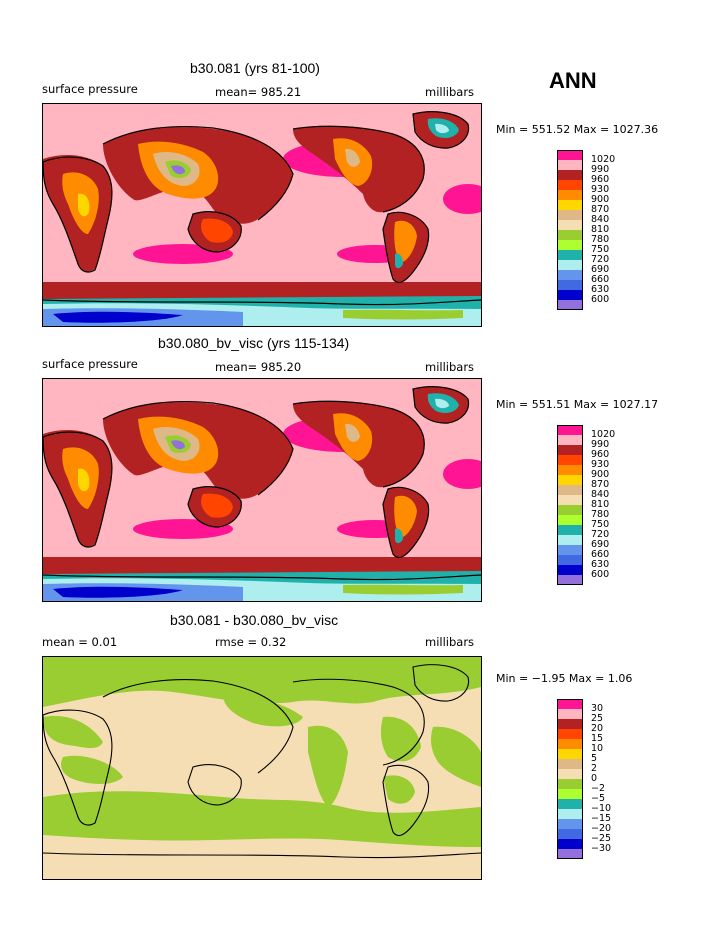 Image resolution: width=723 pixels, height=935 pixels. Describe the element at coordinates (603, 434) in the screenshot. I see `colorbar-tick-label: 1020` at that location.